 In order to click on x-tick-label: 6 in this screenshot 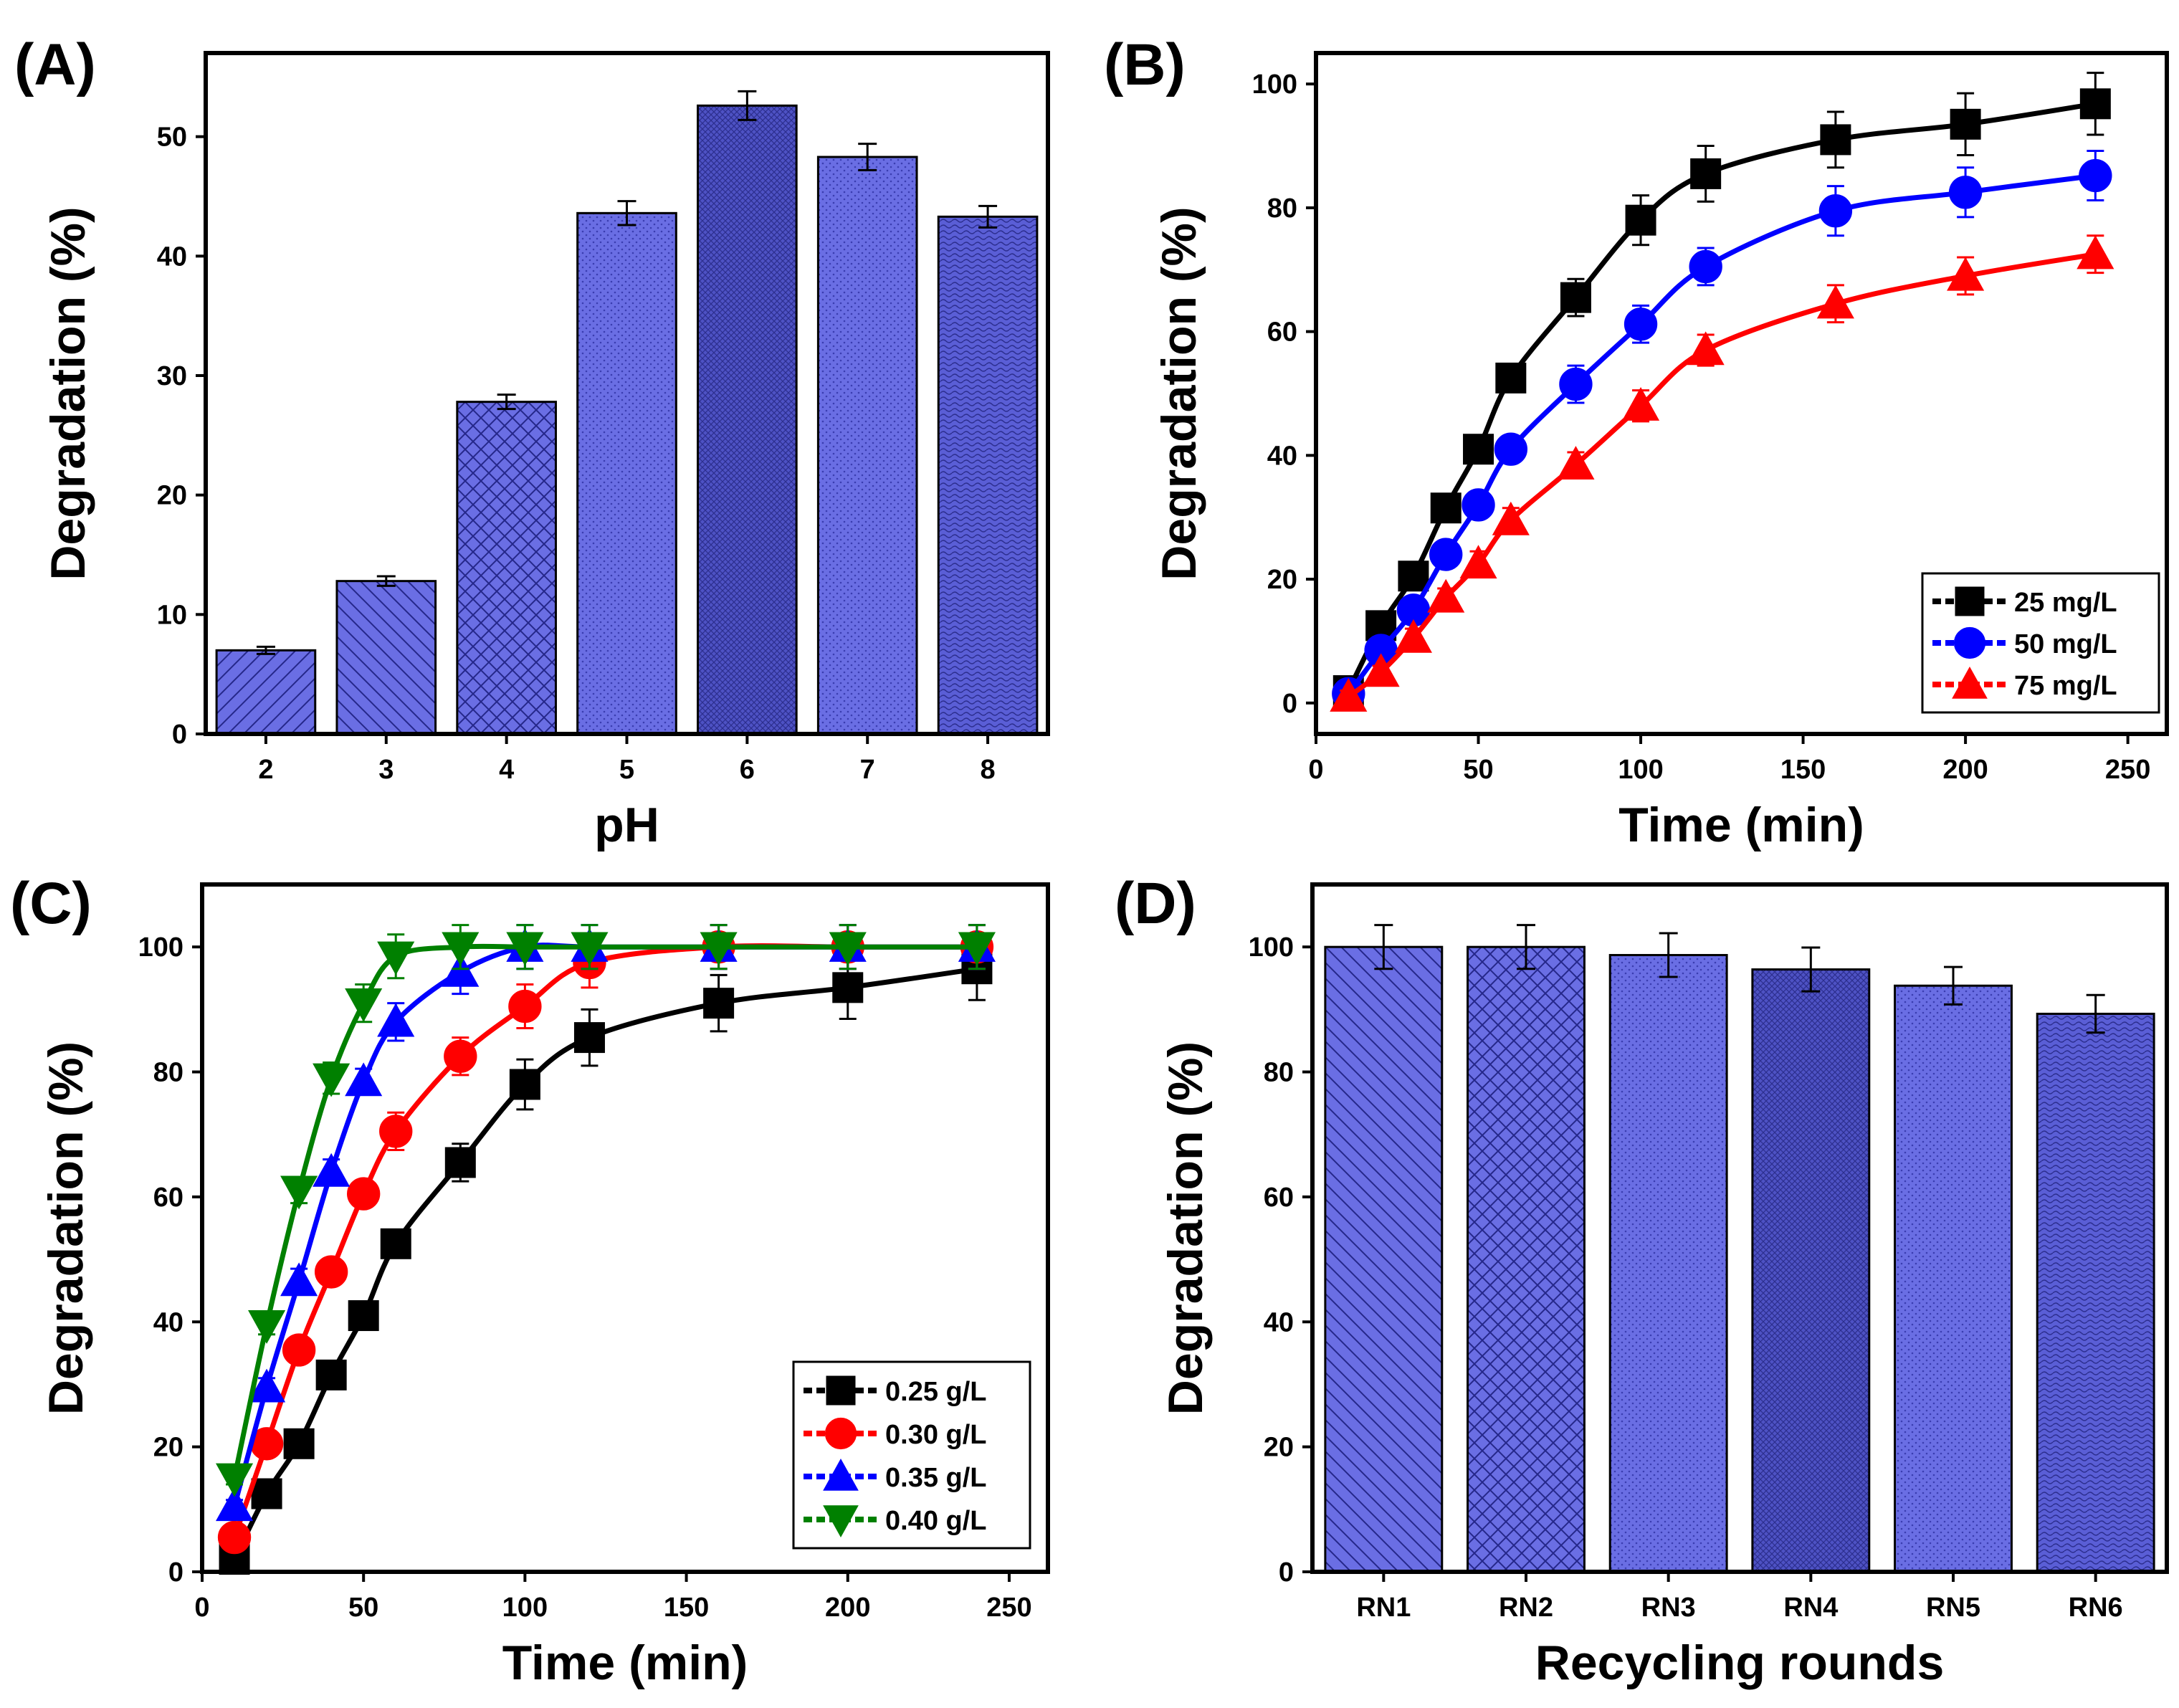, I will do `click(747, 770)`.